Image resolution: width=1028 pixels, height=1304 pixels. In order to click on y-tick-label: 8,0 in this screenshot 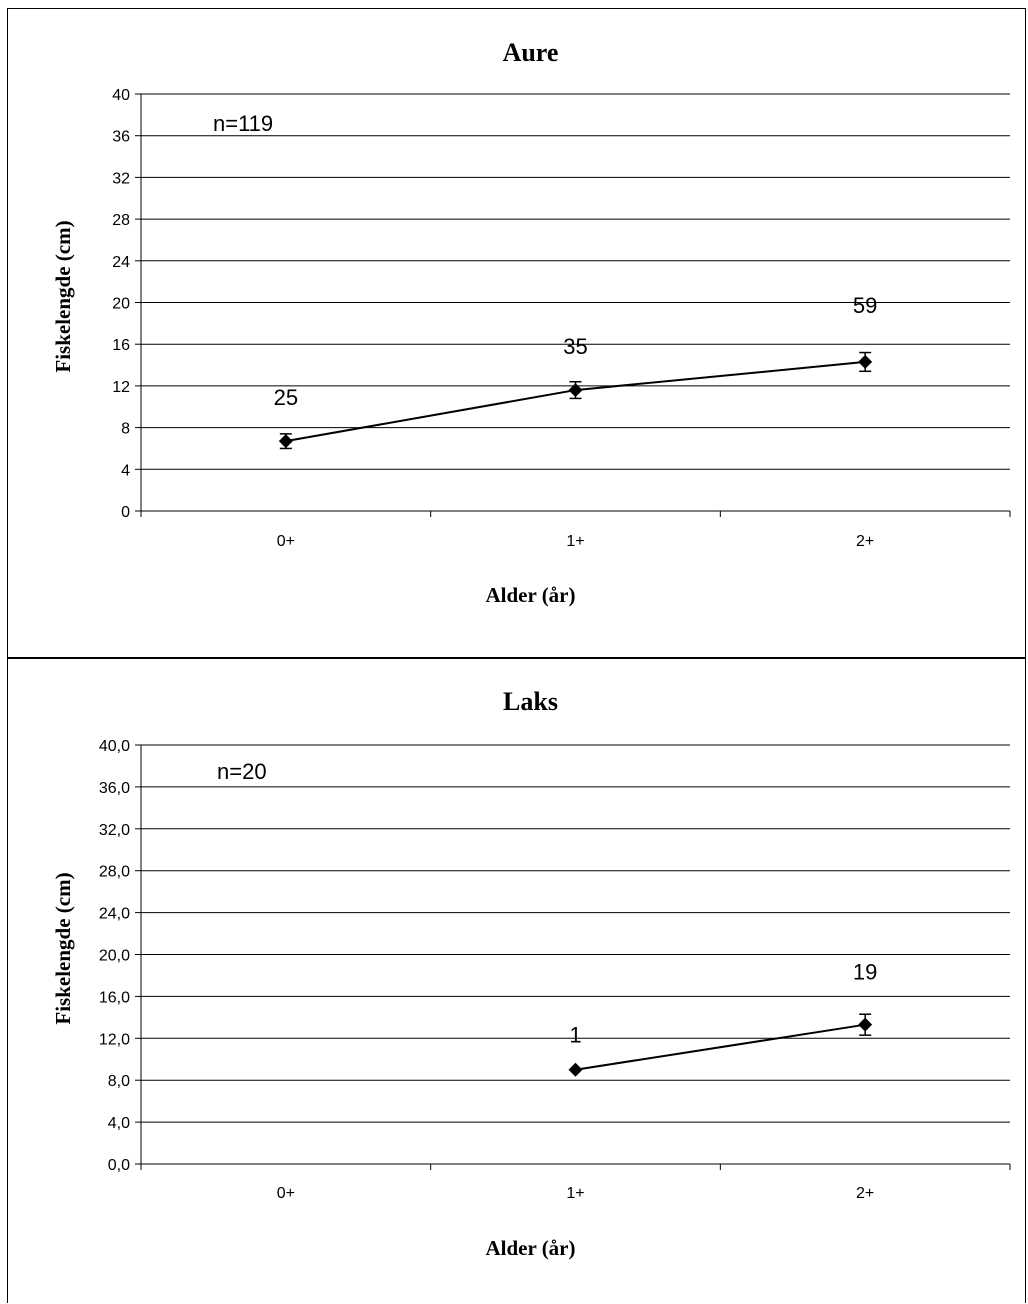, I will do `click(119, 1081)`.